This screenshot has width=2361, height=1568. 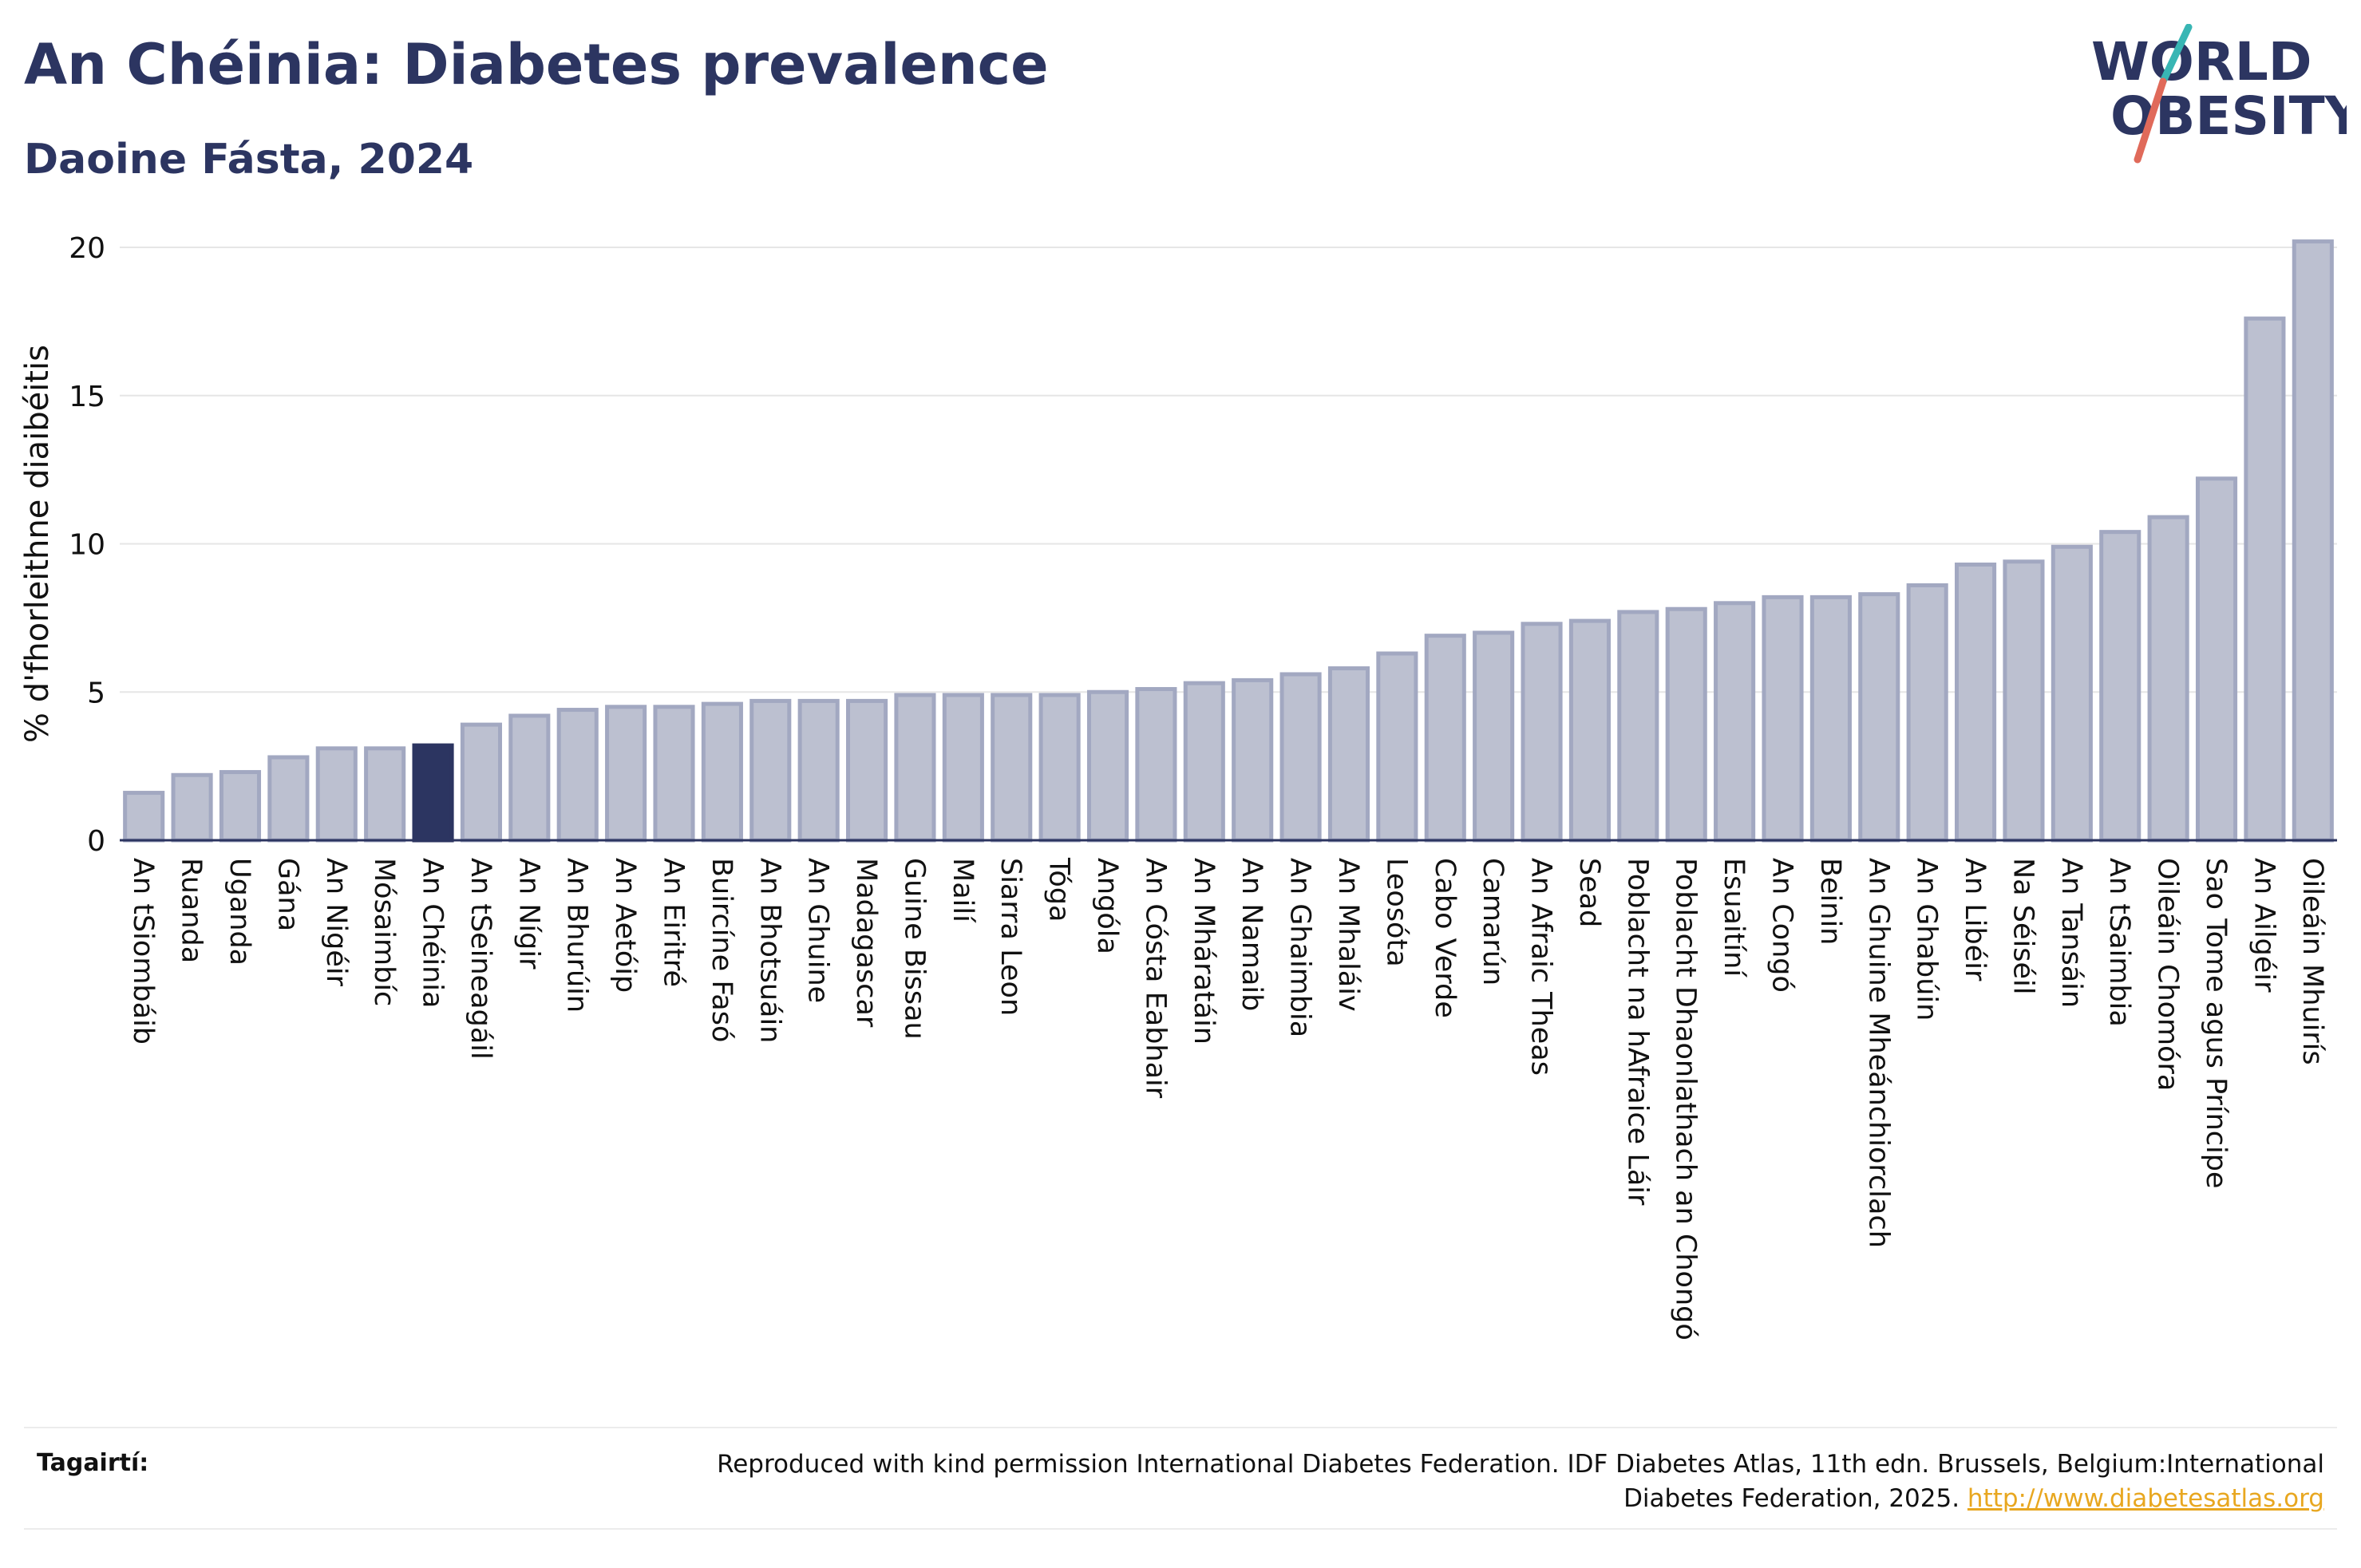 I want to click on x-tick-label: An Ghaimbia, so click(x=1300, y=947).